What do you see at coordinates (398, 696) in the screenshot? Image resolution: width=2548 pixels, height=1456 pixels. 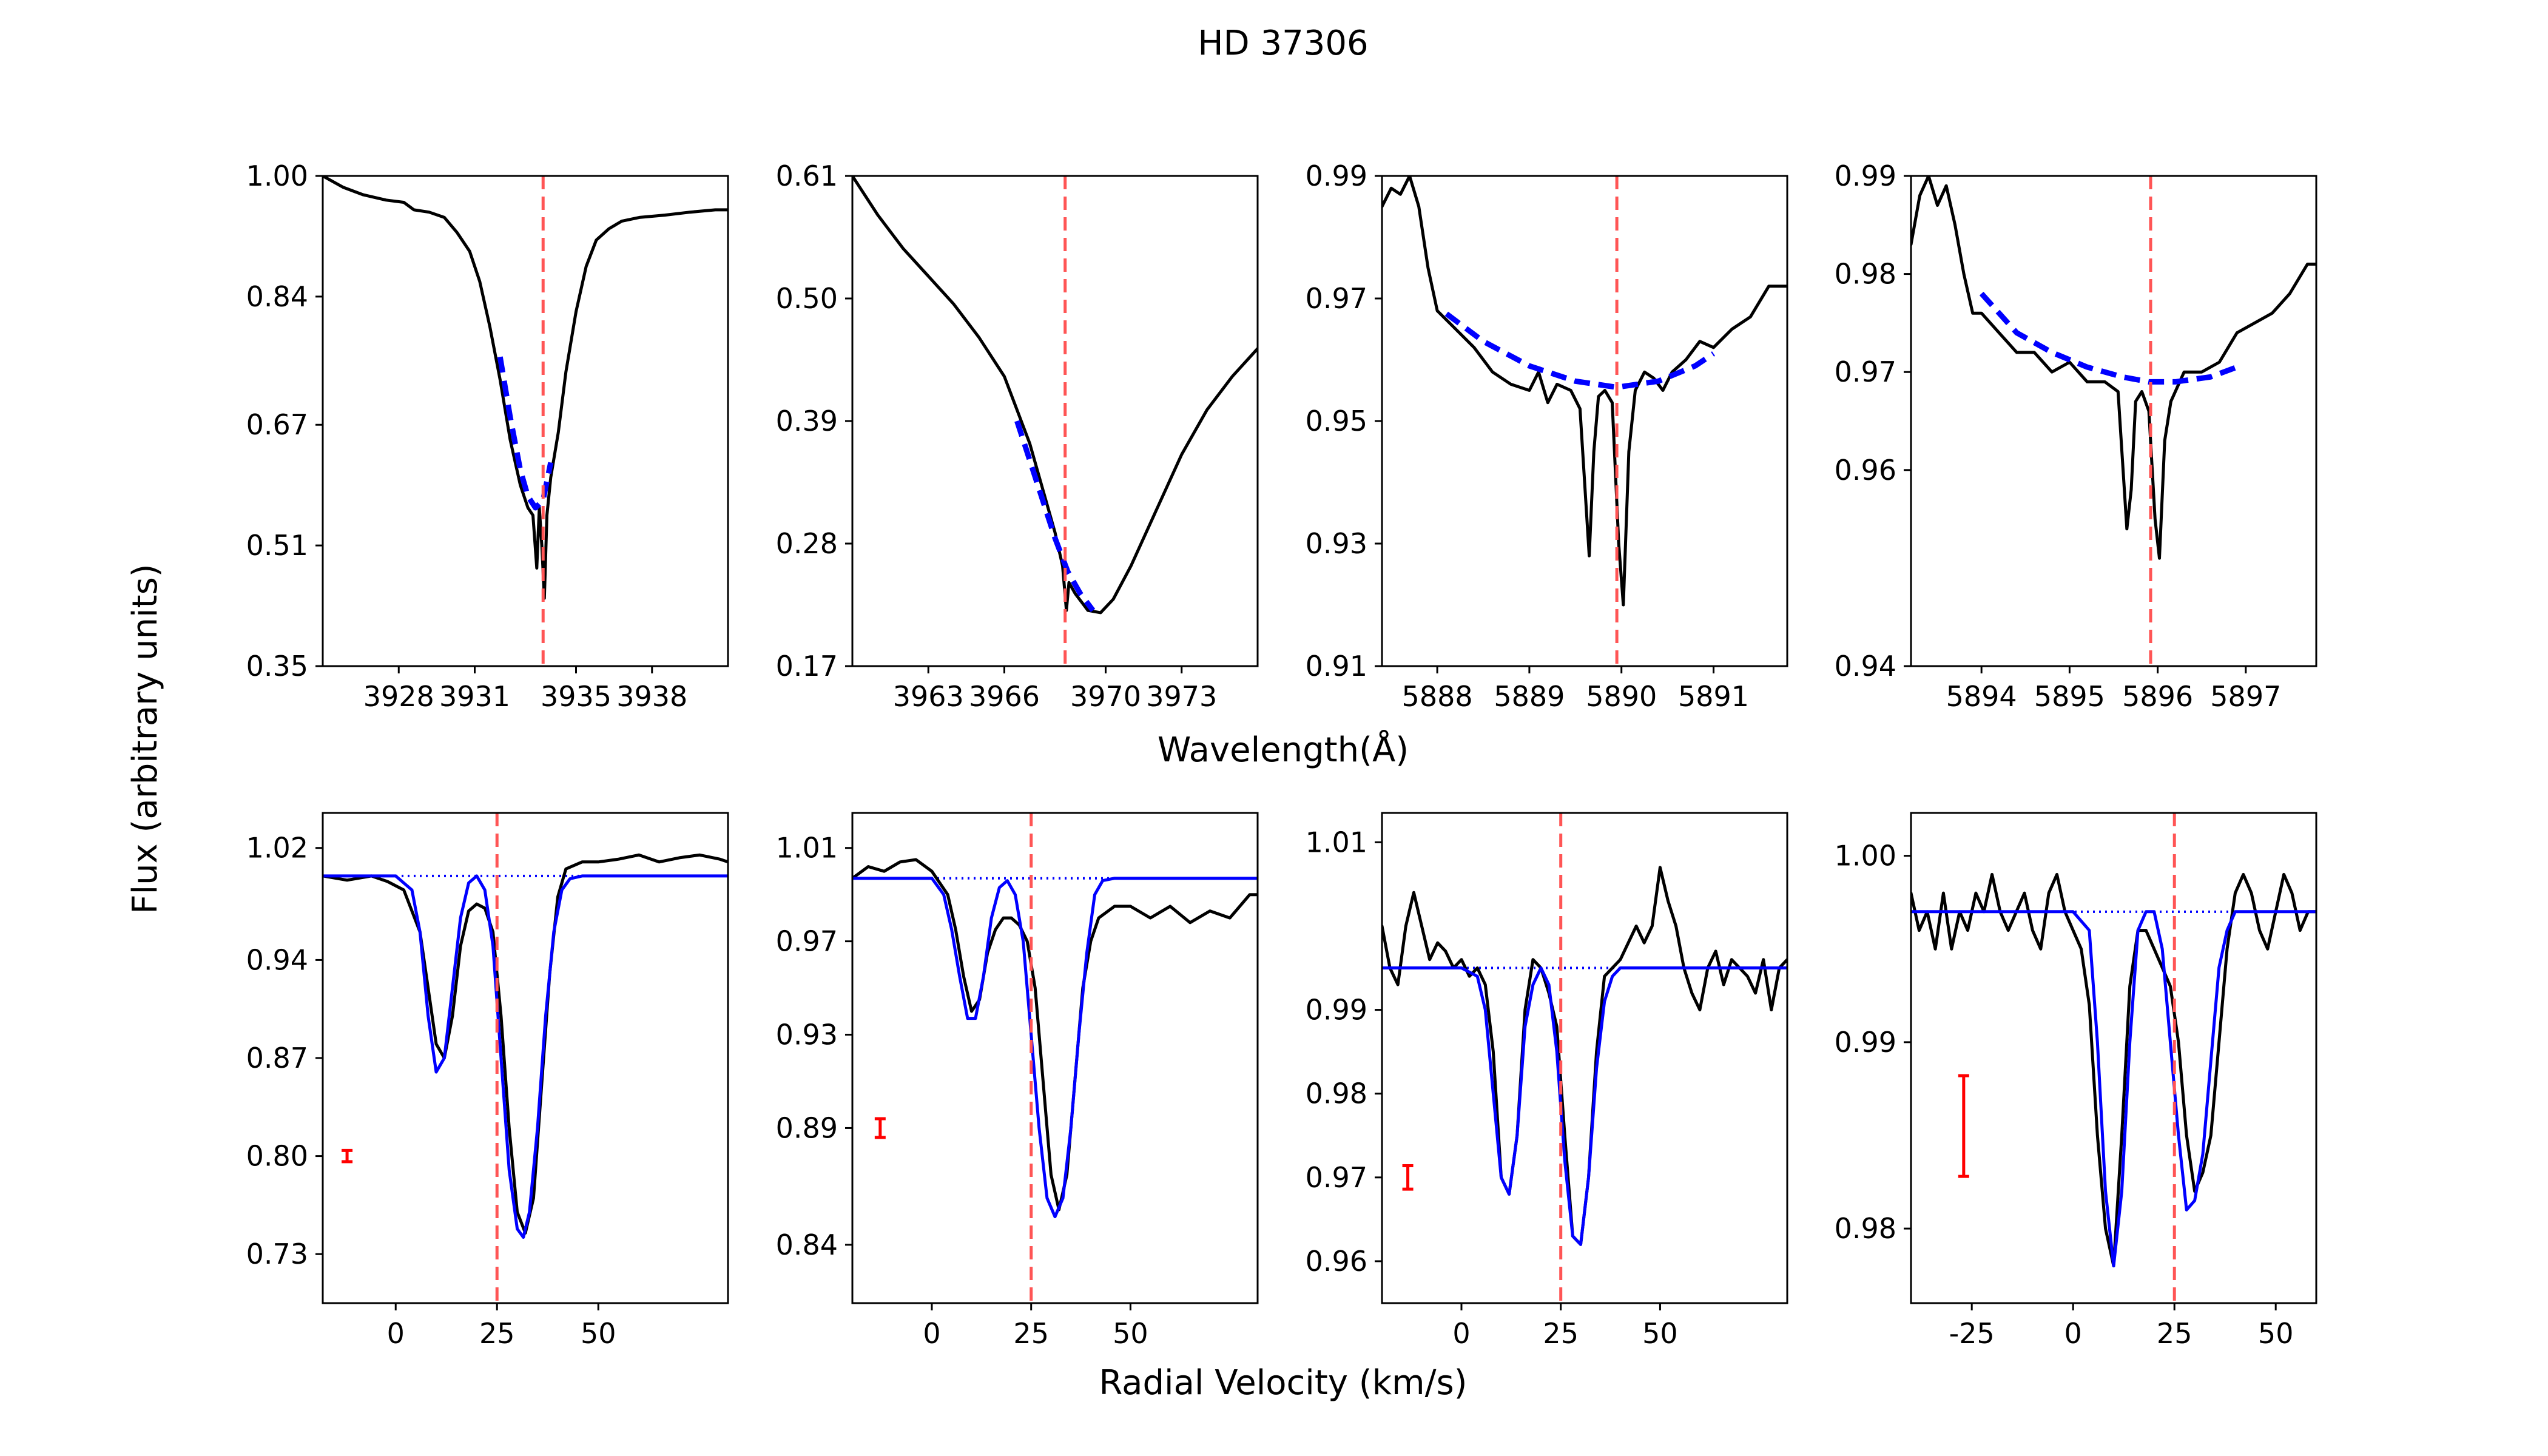 I see `x-tick-label: 3928` at bounding box center [398, 696].